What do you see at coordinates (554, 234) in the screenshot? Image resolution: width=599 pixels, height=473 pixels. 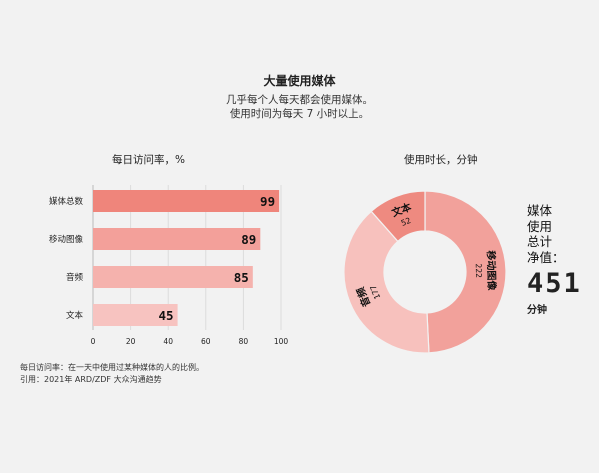 I see `total-usage-label: 媒体 使用 总计 净值：` at bounding box center [554, 234].